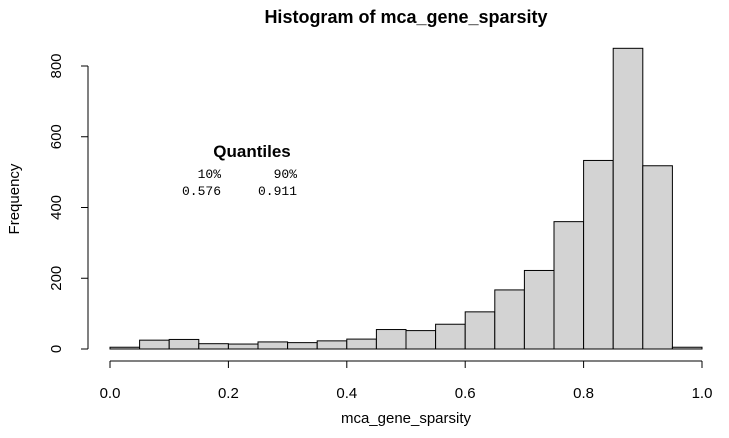  What do you see at coordinates (56, 136) in the screenshot?
I see `y-tick-label: 600` at bounding box center [56, 136].